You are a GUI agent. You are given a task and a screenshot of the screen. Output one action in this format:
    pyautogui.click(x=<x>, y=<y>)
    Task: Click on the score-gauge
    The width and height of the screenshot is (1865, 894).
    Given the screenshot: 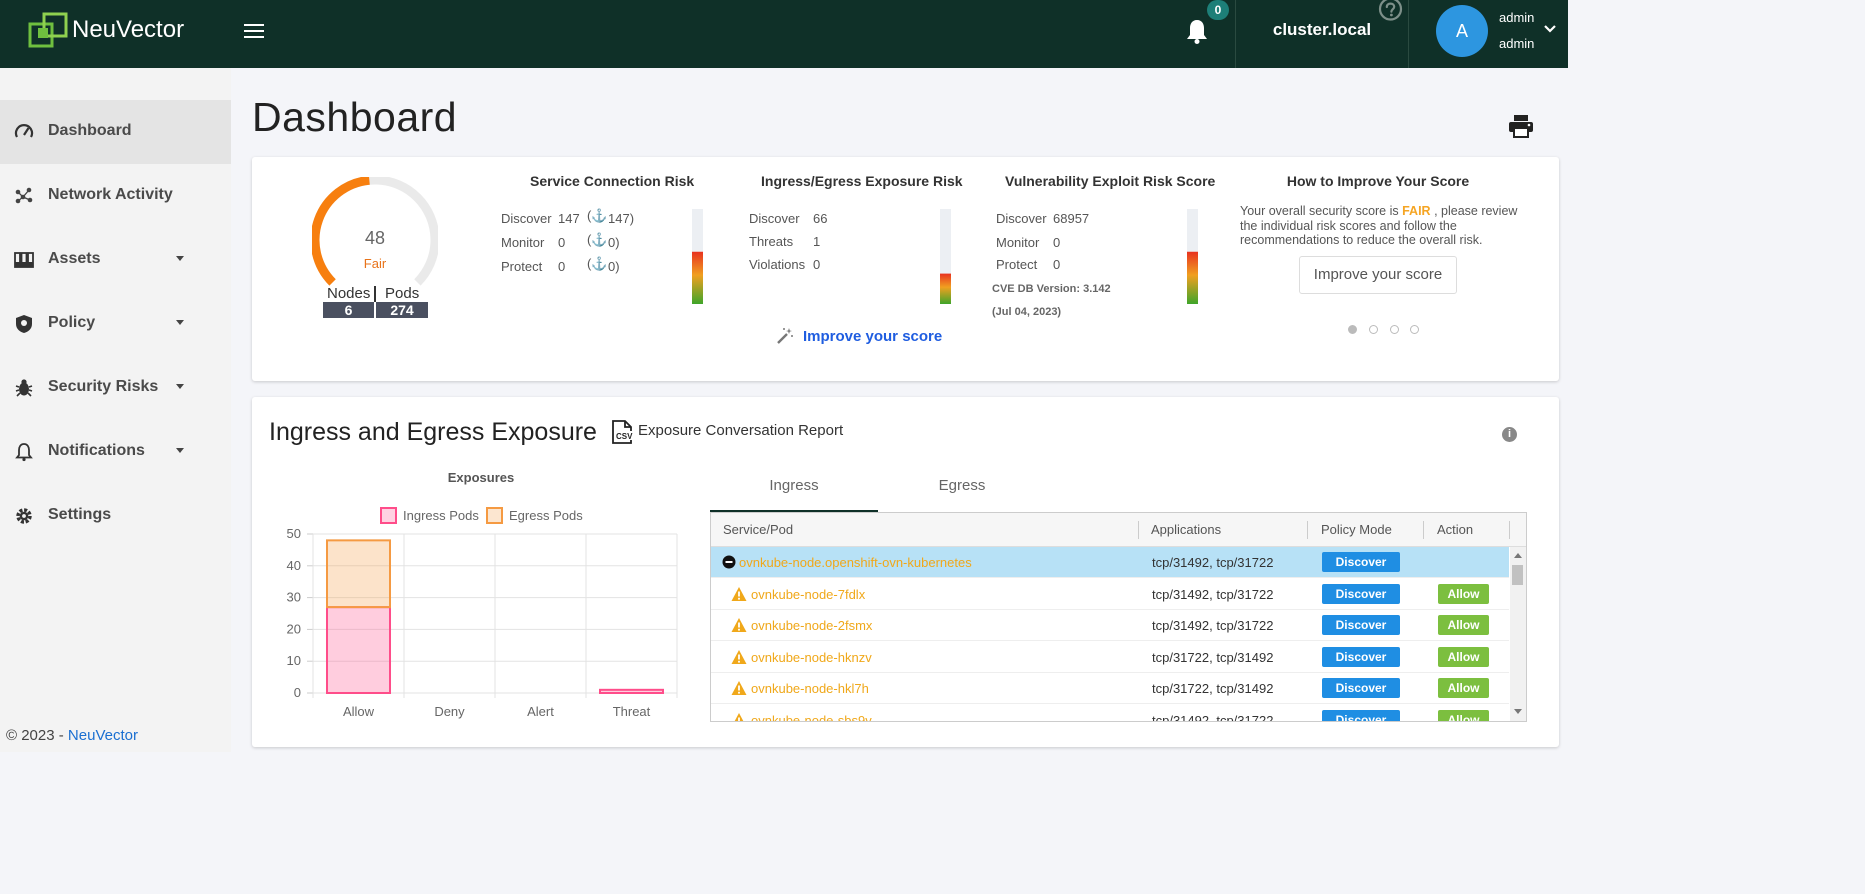 What is the action you would take?
    pyautogui.click(x=375, y=231)
    